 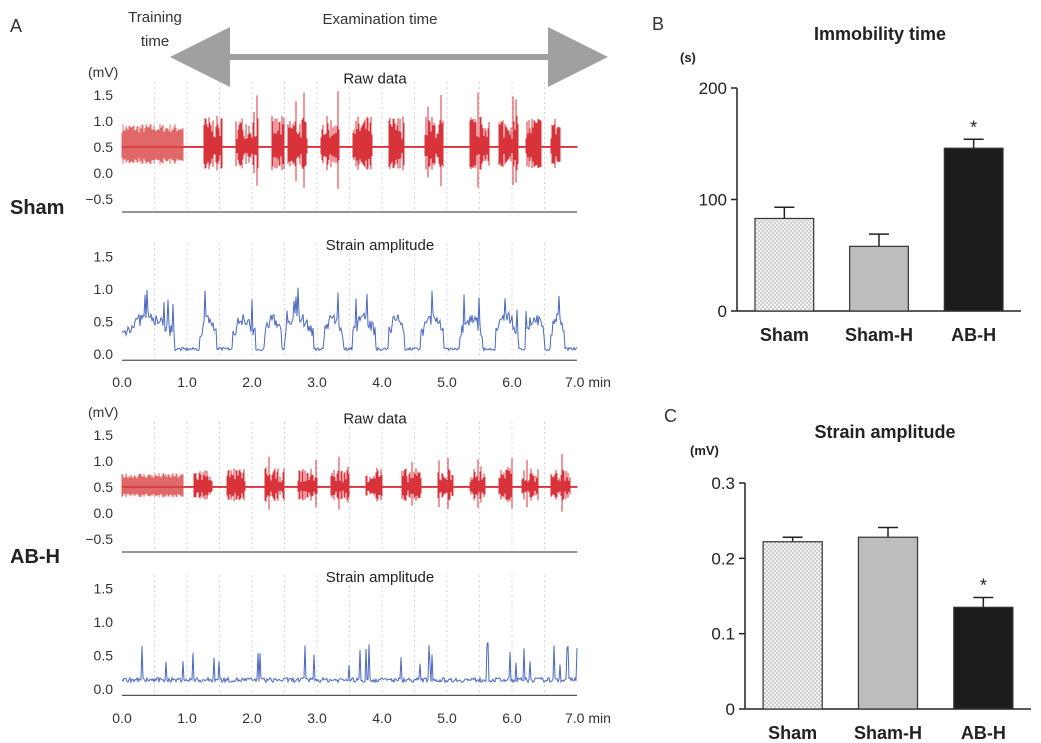 I want to click on y-tick-label: 200, so click(x=713, y=88).